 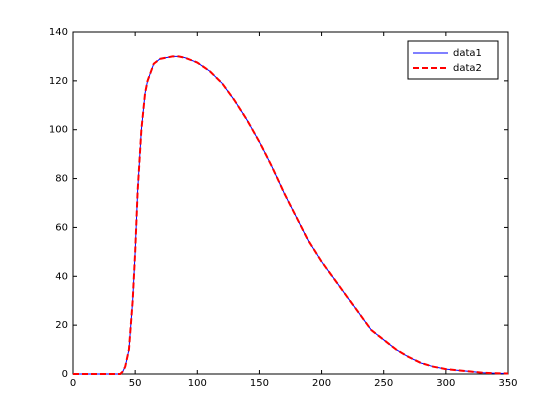 I want to click on y-tick-label: 80, so click(x=61, y=179).